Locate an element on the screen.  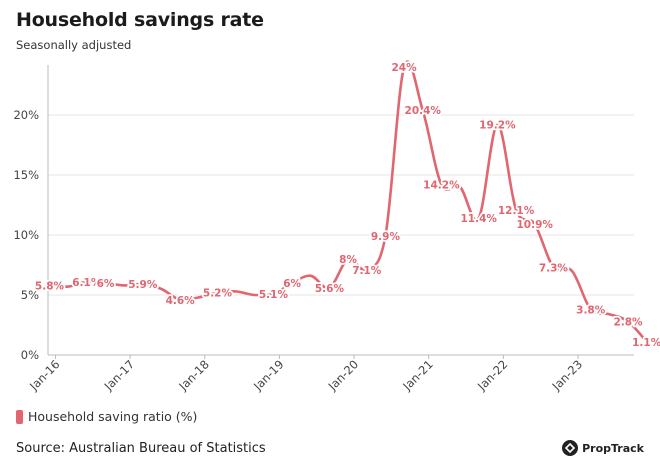
x-tick-label: Jan-19 is located at coordinates (268, 375).